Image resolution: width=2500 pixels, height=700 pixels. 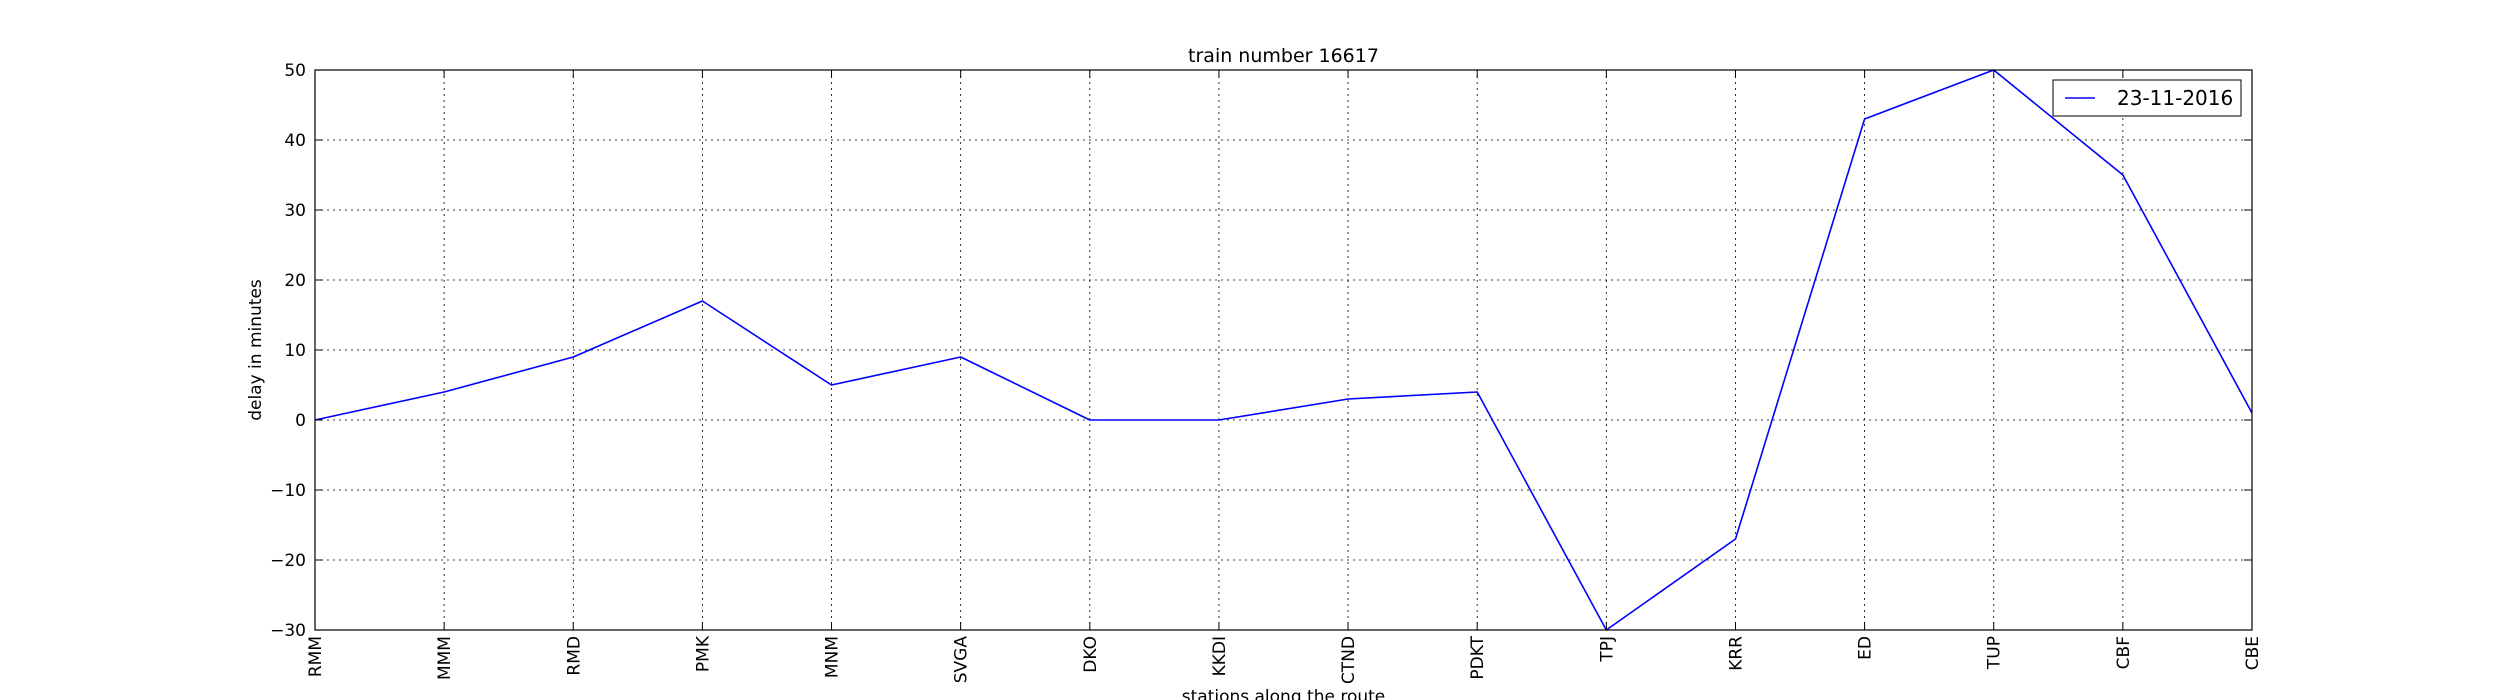 I want to click on x-tick-label: KKDI, so click(x=1220, y=656).